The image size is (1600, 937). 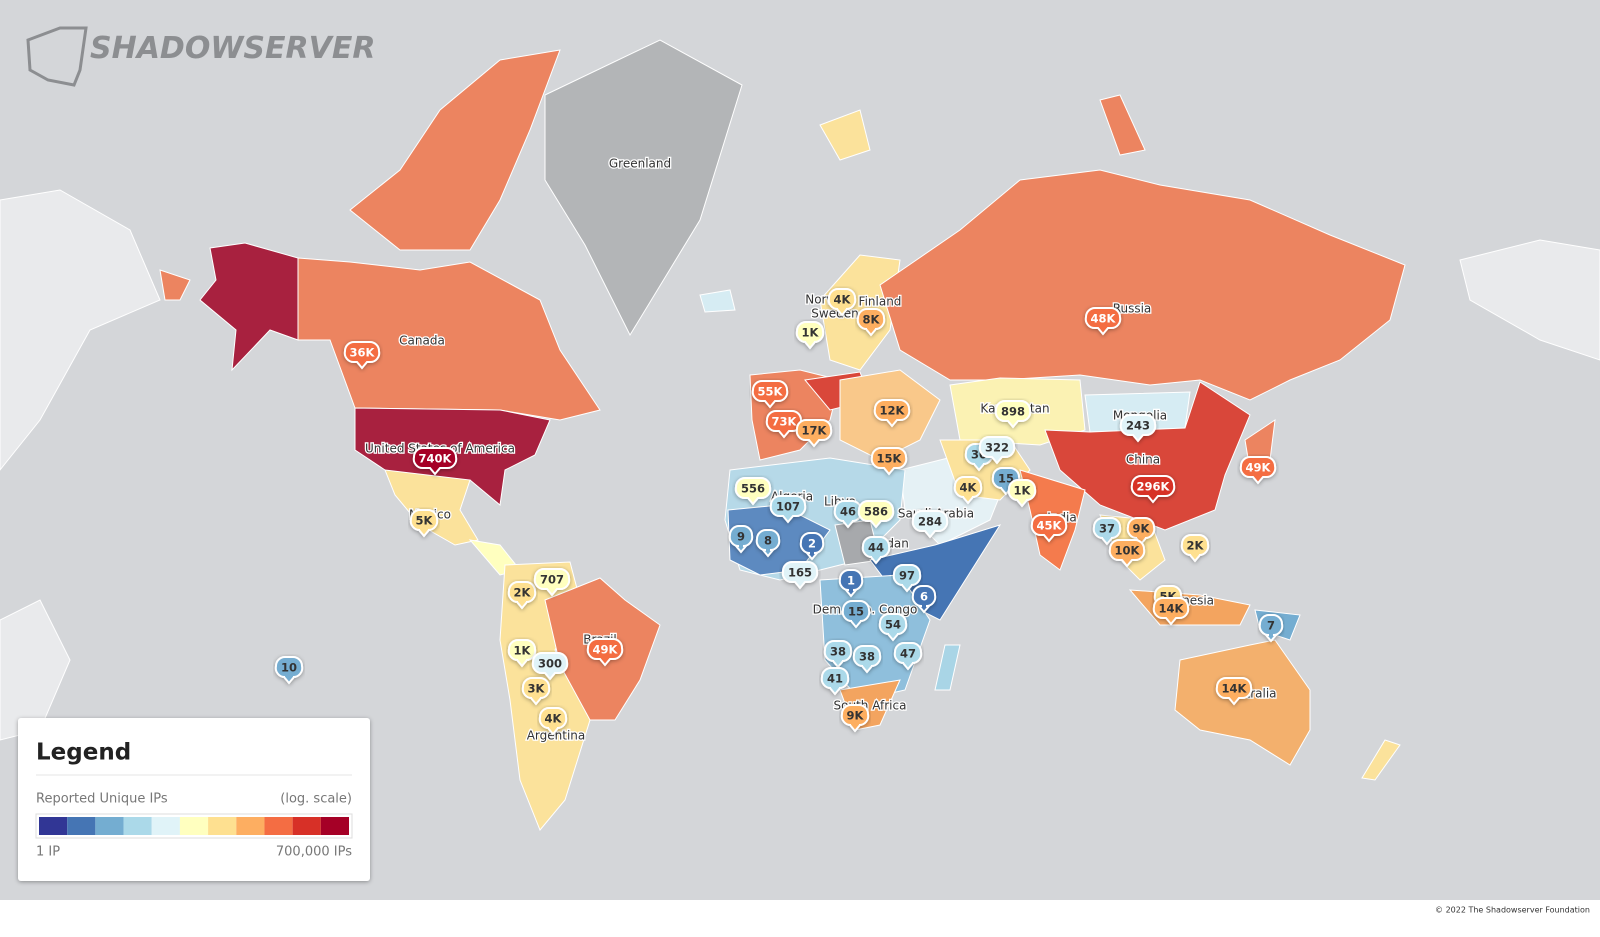 What do you see at coordinates (1107, 529) in the screenshot?
I see `marker-label: 37` at bounding box center [1107, 529].